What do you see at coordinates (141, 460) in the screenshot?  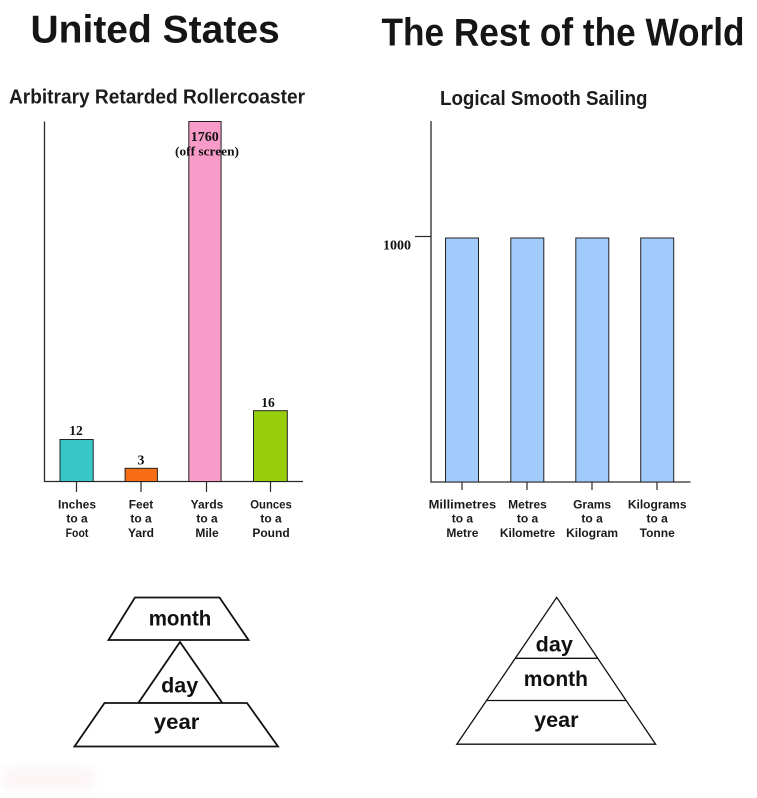 I see `svg-text: 3` at bounding box center [141, 460].